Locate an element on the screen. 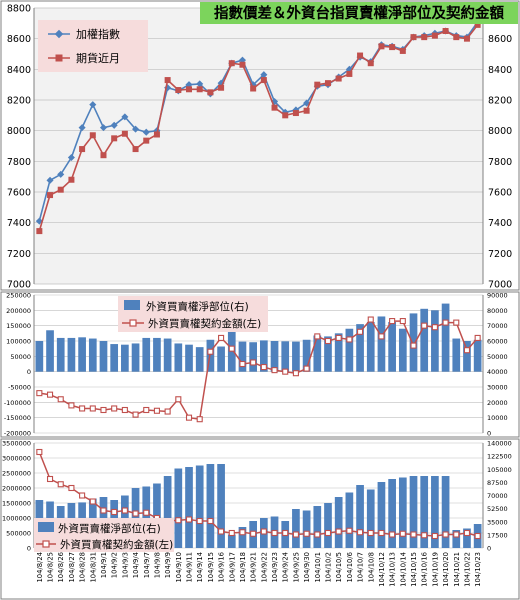 The width and height of the screenshot is (520, 600). x-axis-date-label: 104/9/23 is located at coordinates (275, 567).